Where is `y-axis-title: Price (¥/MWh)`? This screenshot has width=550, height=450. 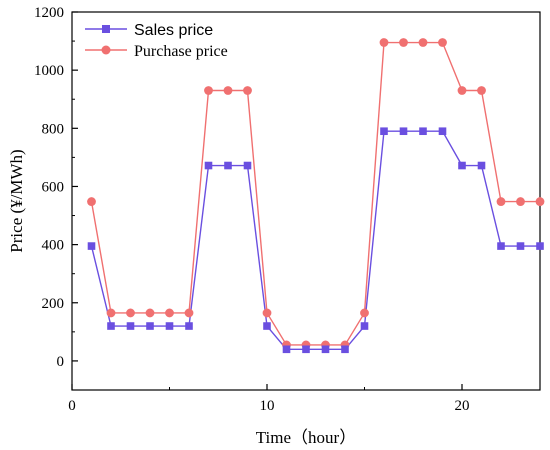
y-axis-title: Price (¥/MWh) is located at coordinates (16, 200).